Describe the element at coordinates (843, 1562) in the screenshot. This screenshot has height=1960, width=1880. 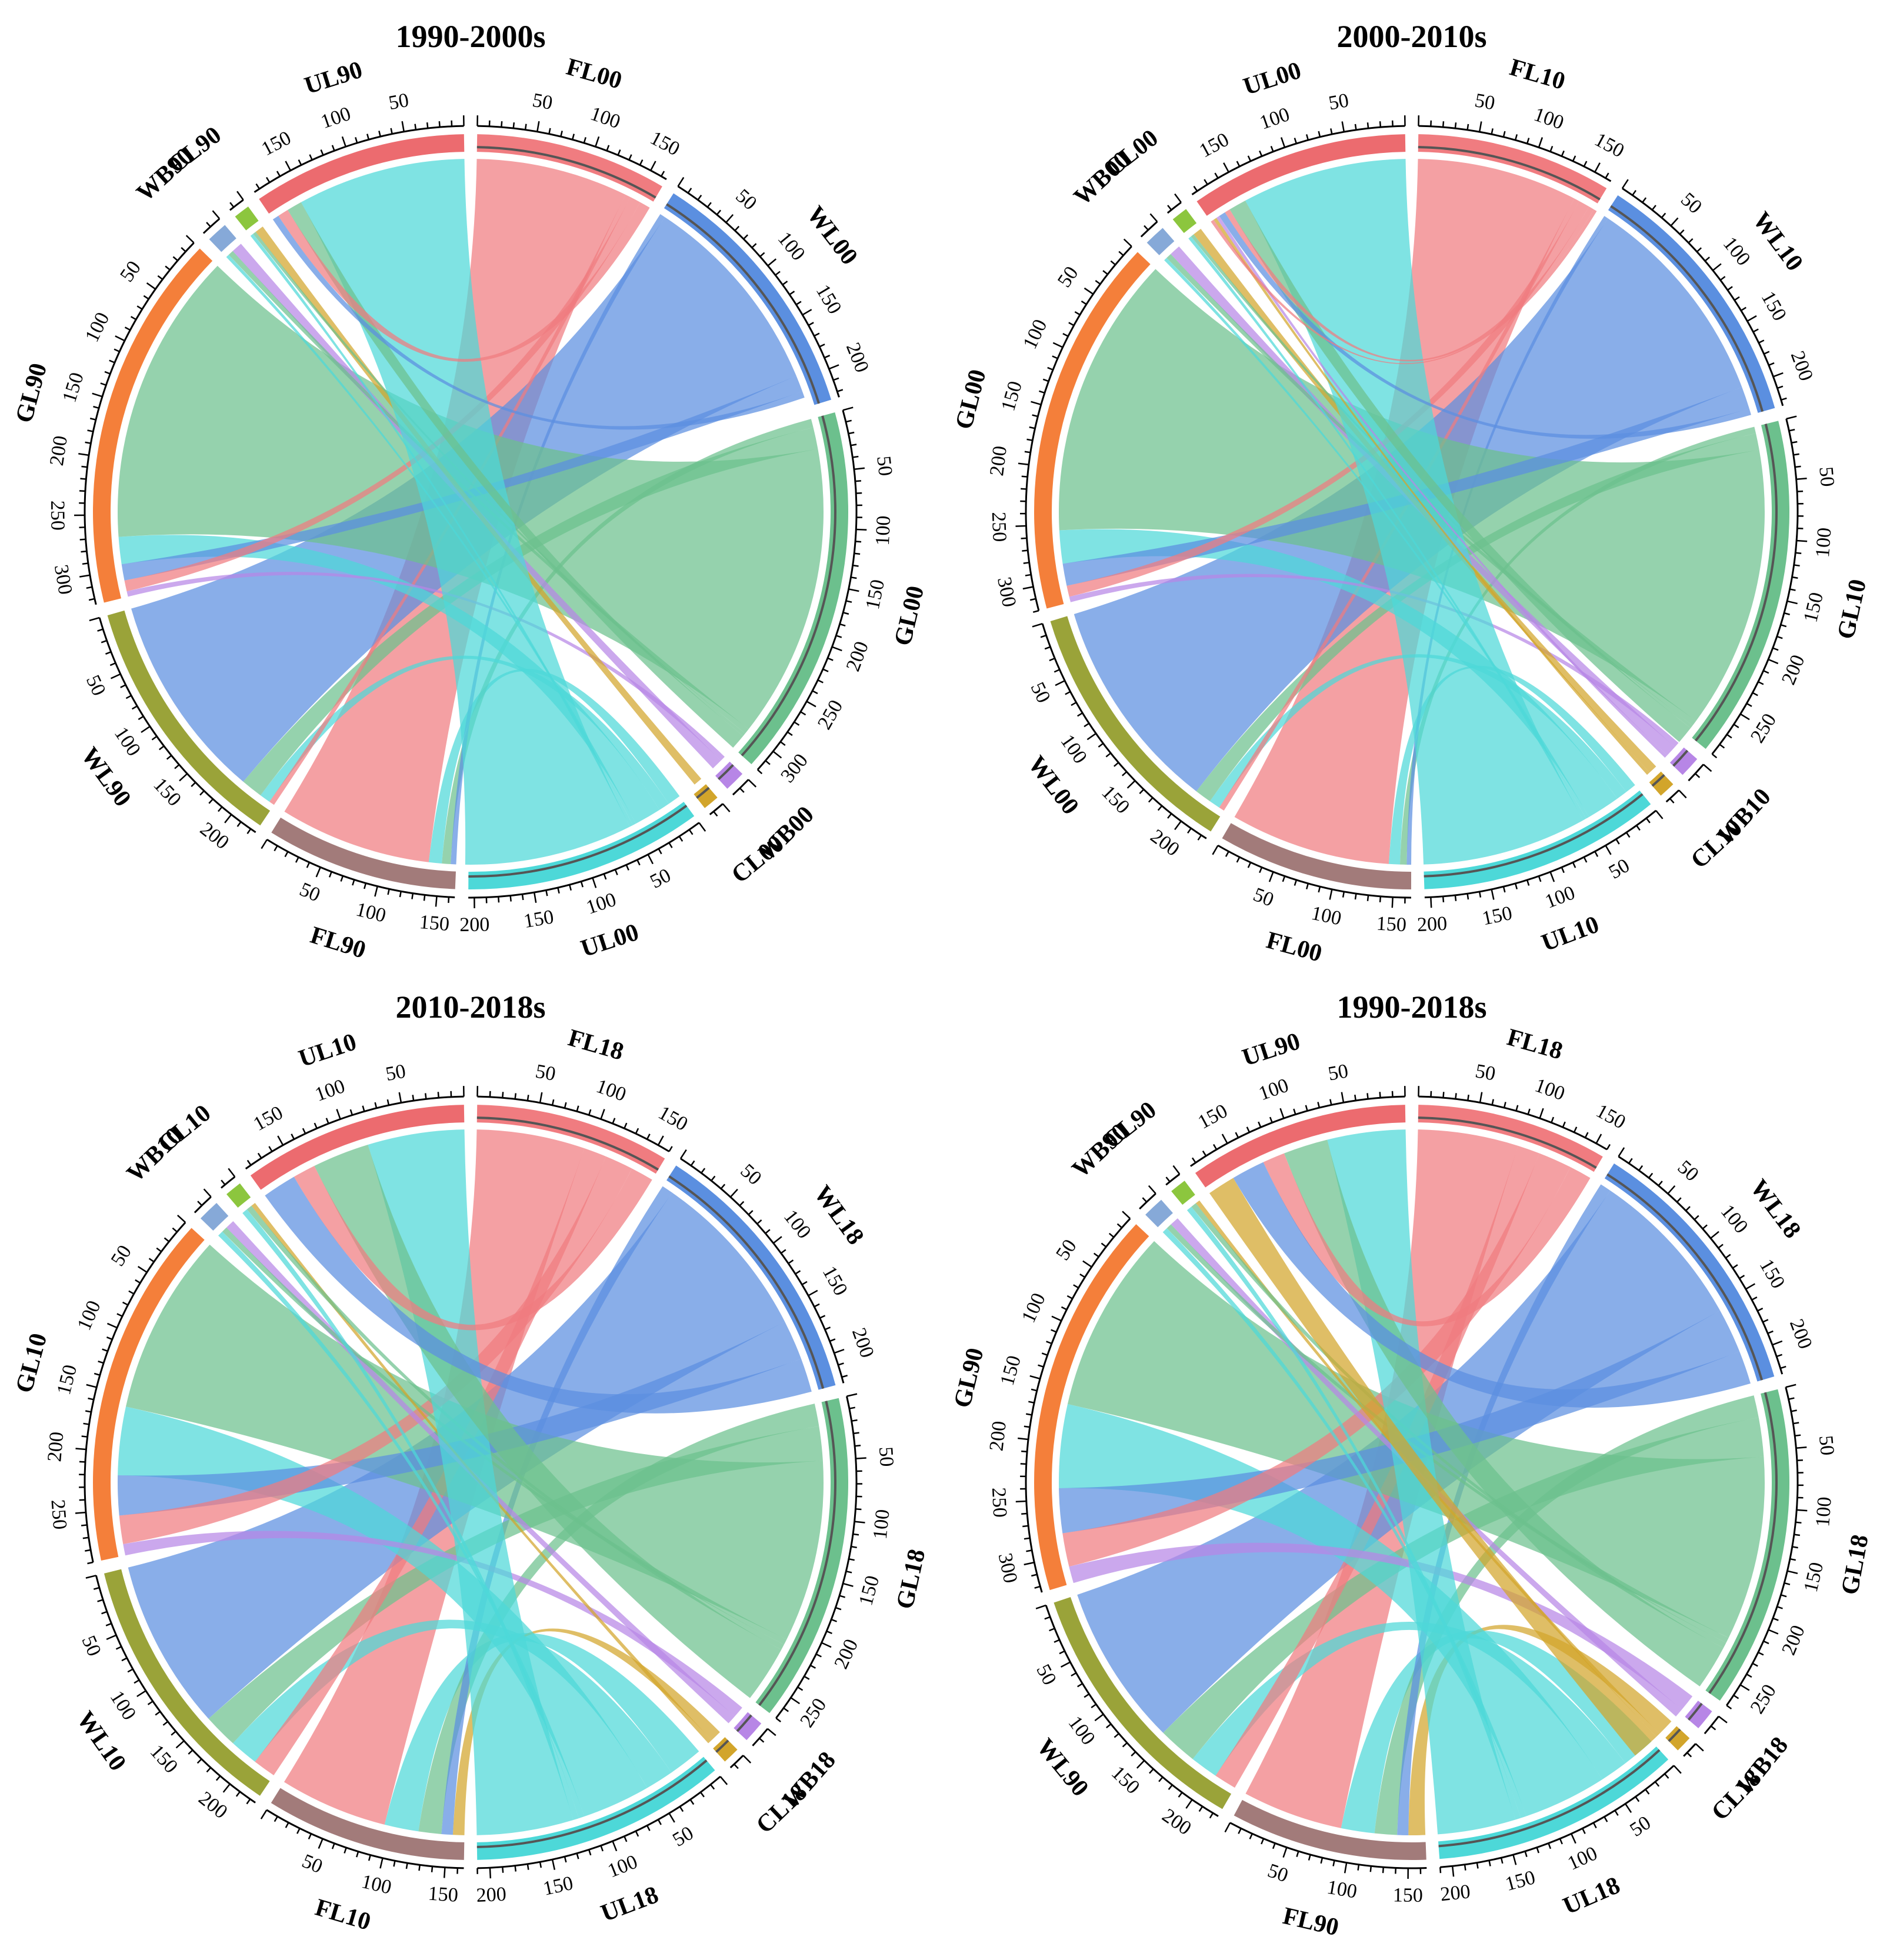
I see `sector-GL18: 50 100 150 200 250 GL18` at that location.